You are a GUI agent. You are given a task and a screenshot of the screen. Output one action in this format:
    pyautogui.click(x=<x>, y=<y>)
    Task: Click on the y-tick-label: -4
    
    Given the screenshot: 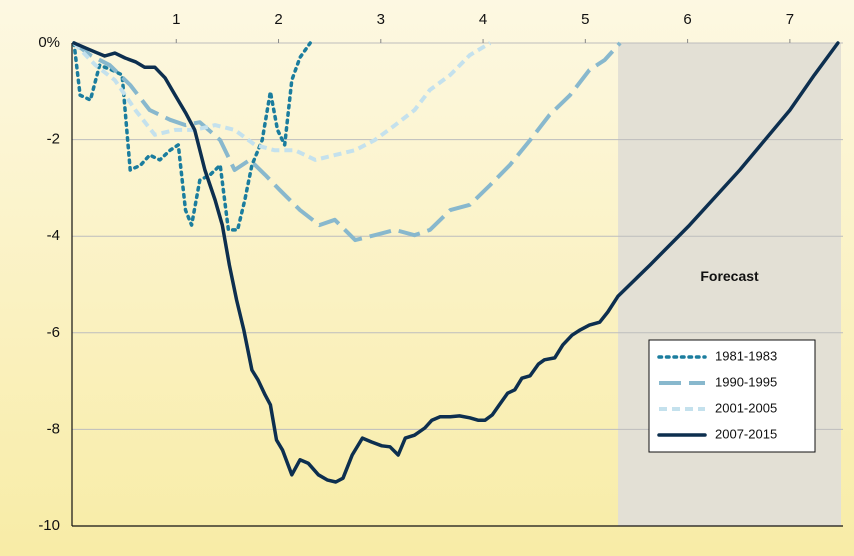 What is the action you would take?
    pyautogui.click(x=53, y=235)
    